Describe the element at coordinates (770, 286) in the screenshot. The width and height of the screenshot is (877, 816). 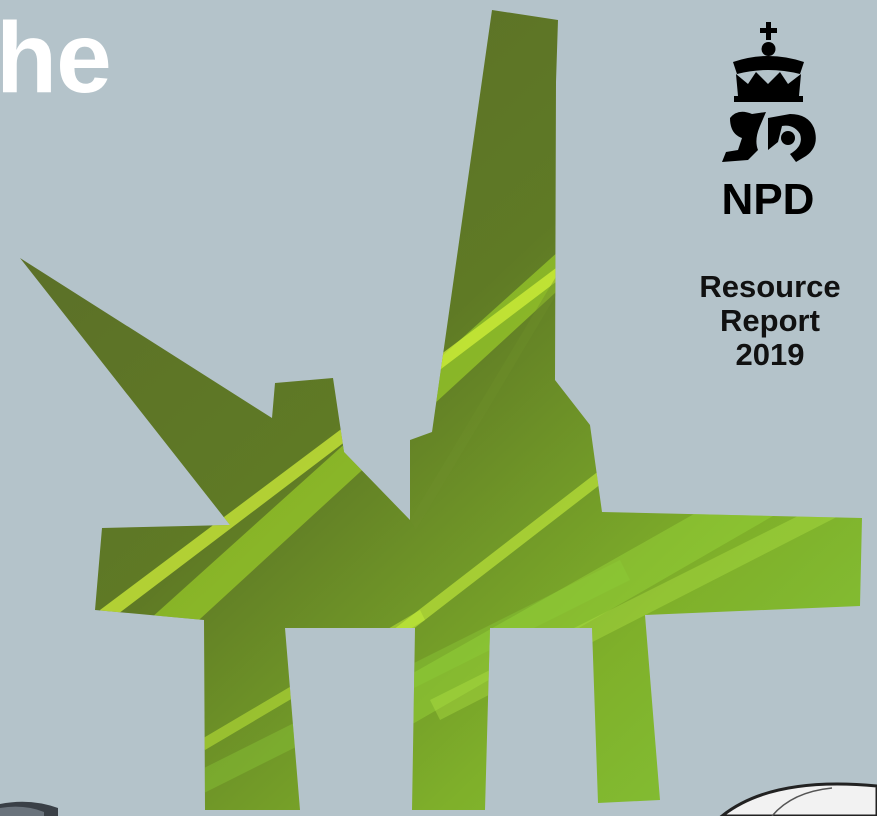
I see `report-title-line1: Resource` at that location.